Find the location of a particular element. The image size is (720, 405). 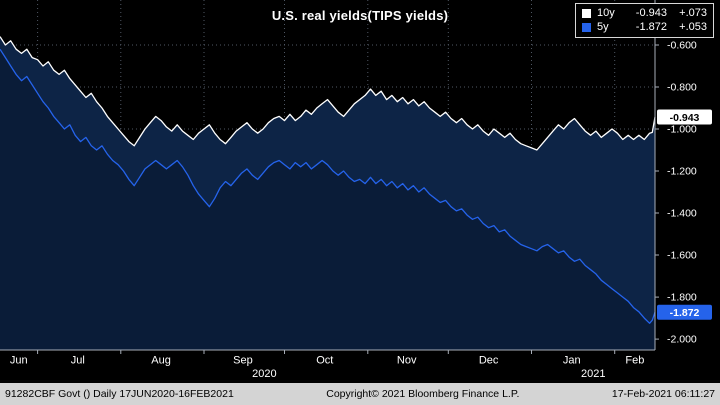

legend-change-10y: +.073 is located at coordinates (693, 13).